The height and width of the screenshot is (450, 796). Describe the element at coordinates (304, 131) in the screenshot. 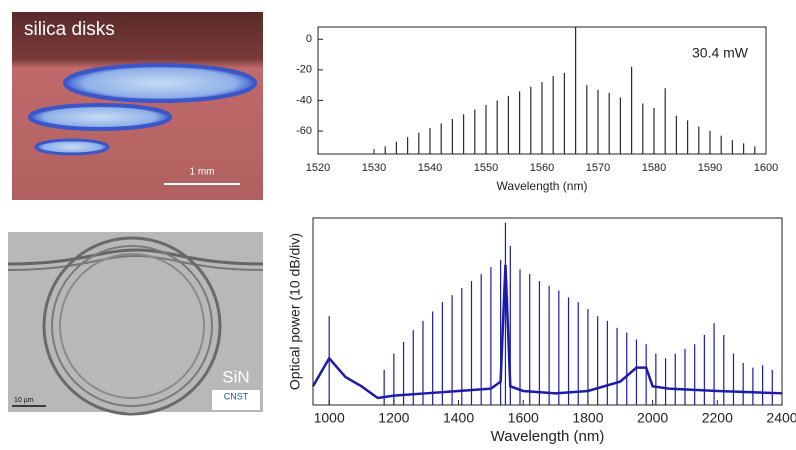

I see `y-tick-label: -60` at that location.